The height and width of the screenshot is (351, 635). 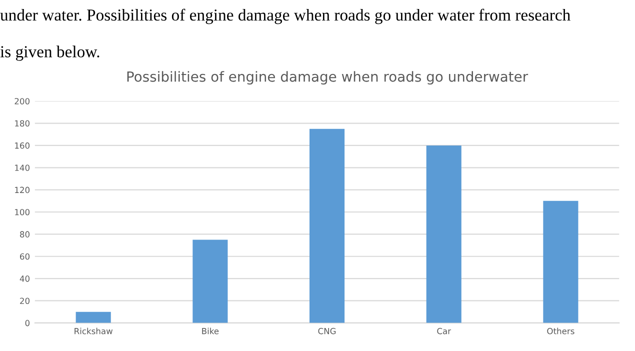 What do you see at coordinates (327, 331) in the screenshot?
I see `x-tick-label: CNG` at bounding box center [327, 331].